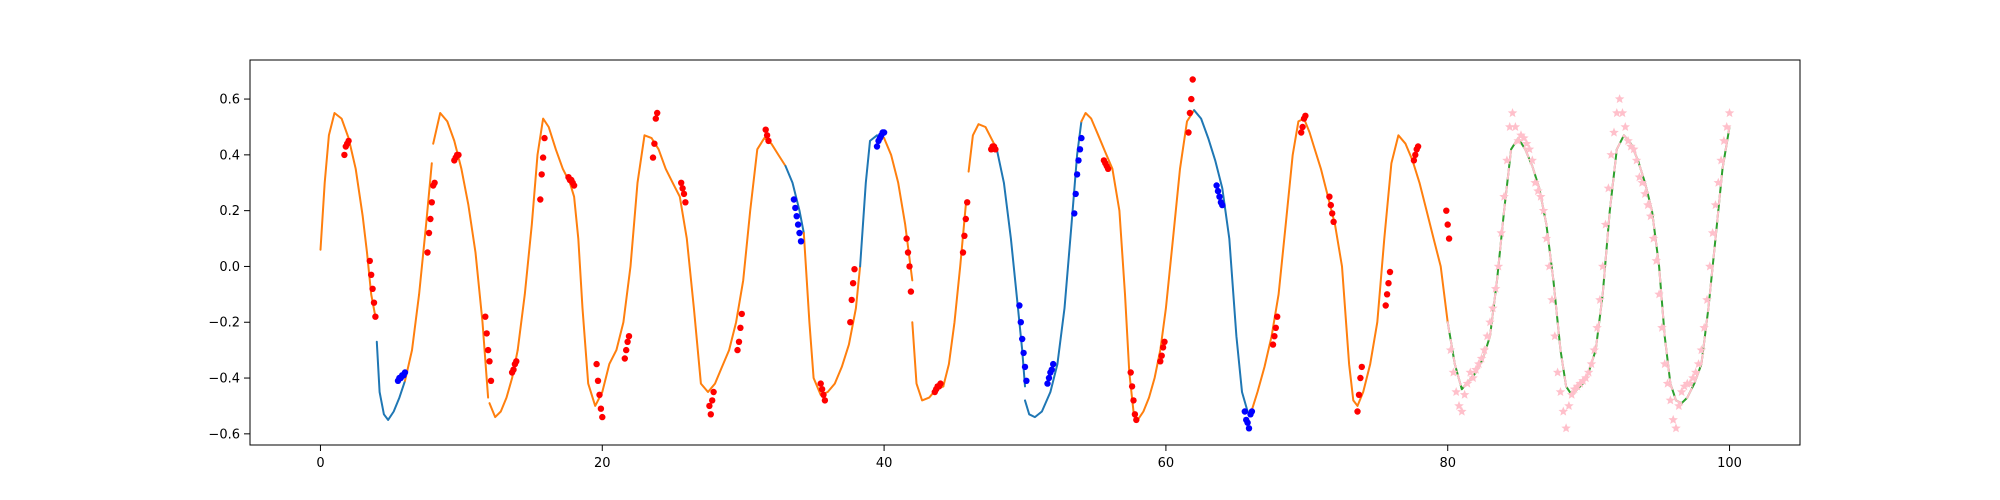 The width and height of the screenshot is (2000, 500). What do you see at coordinates (229, 155) in the screenshot?
I see `y-tick-label-5: 0.4` at bounding box center [229, 155].